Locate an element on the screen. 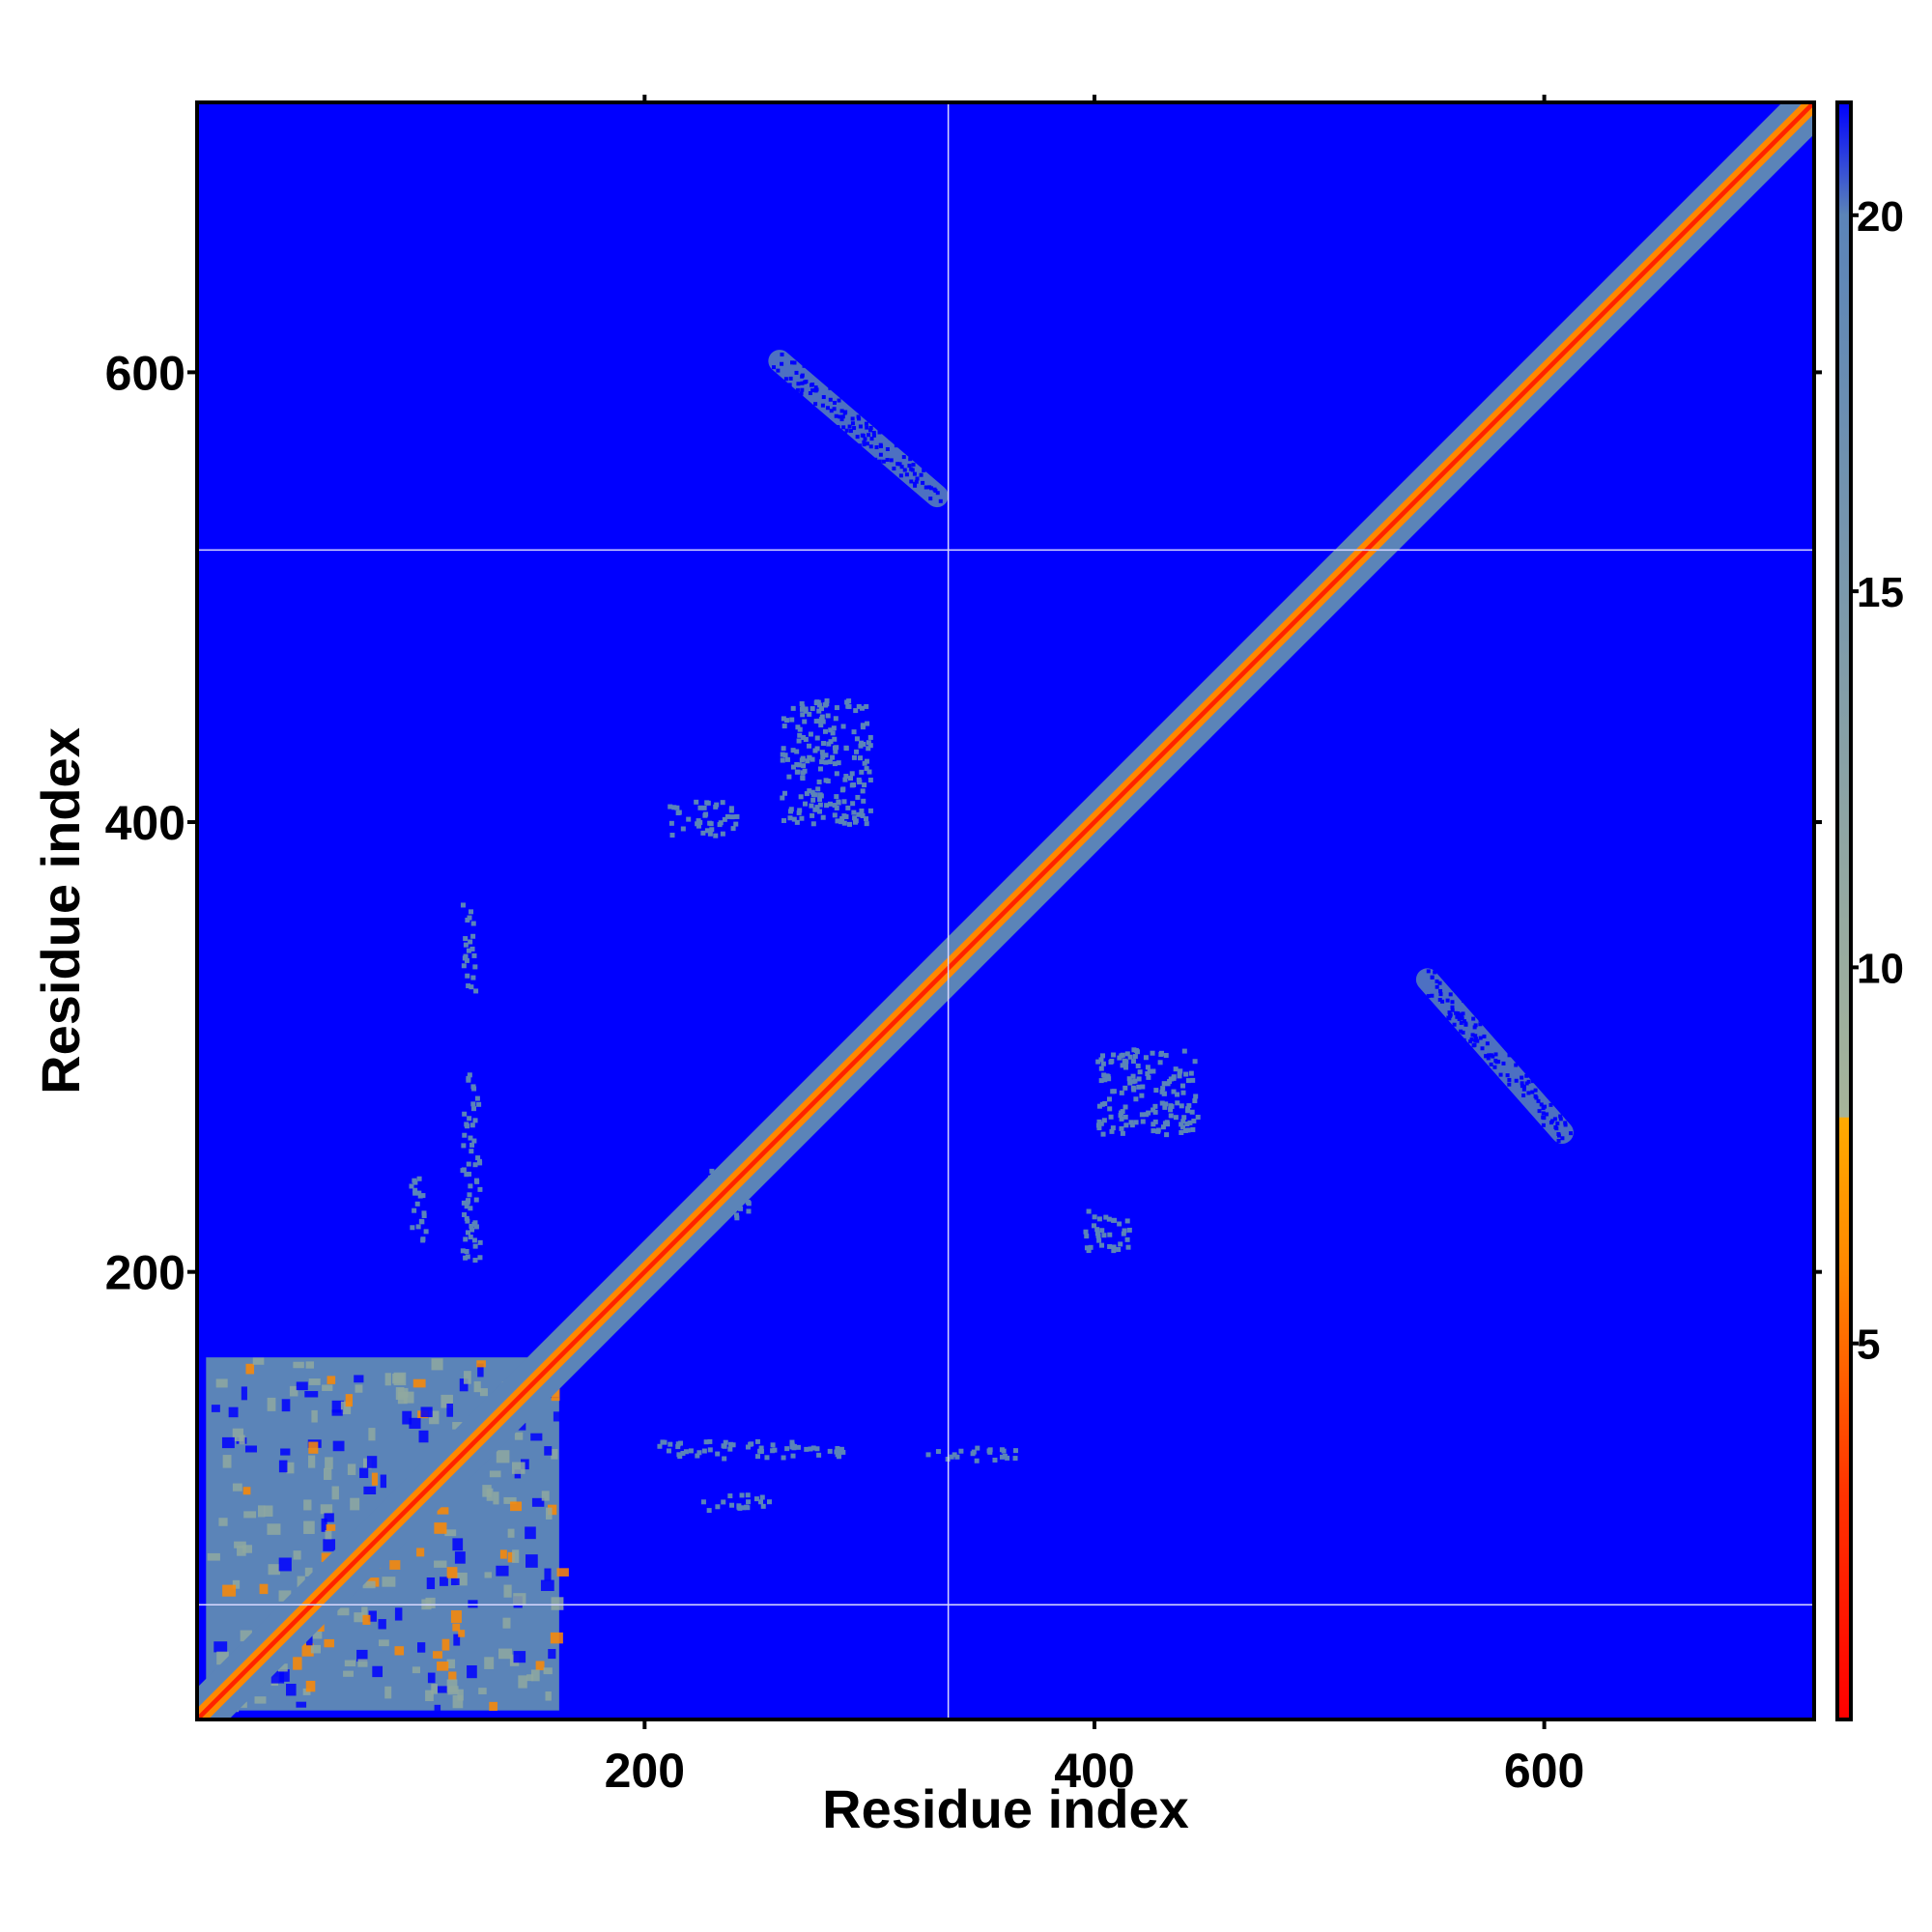  contact-block-texture is located at coordinates (388, 1535).